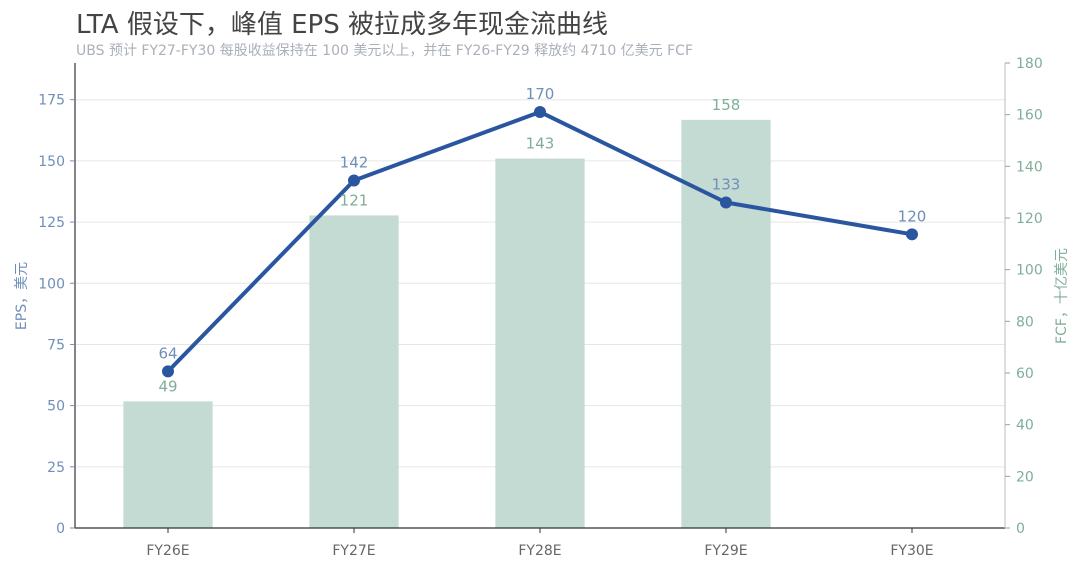 Image resolution: width=1080 pixels, height=571 pixels. I want to click on right-tick-label: 120, so click(1029, 219).